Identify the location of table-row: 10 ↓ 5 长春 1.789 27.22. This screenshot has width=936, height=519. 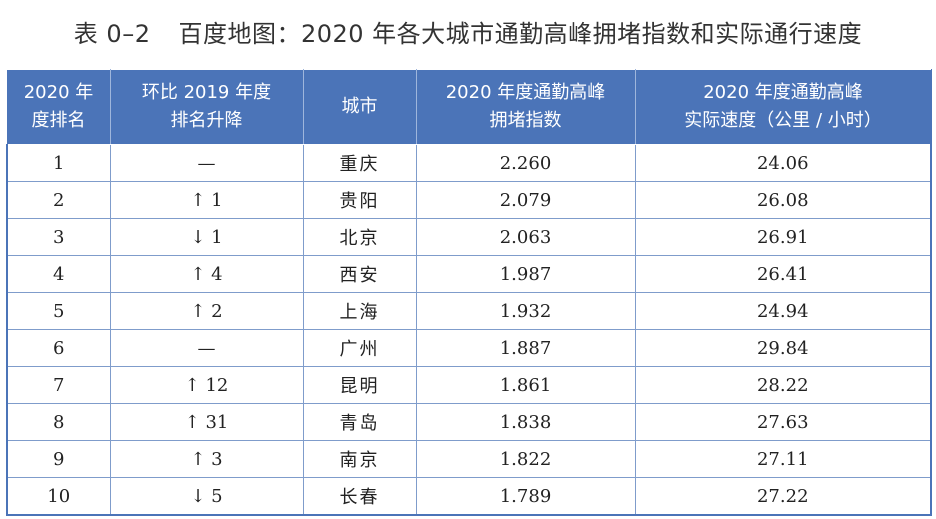
(469, 496).